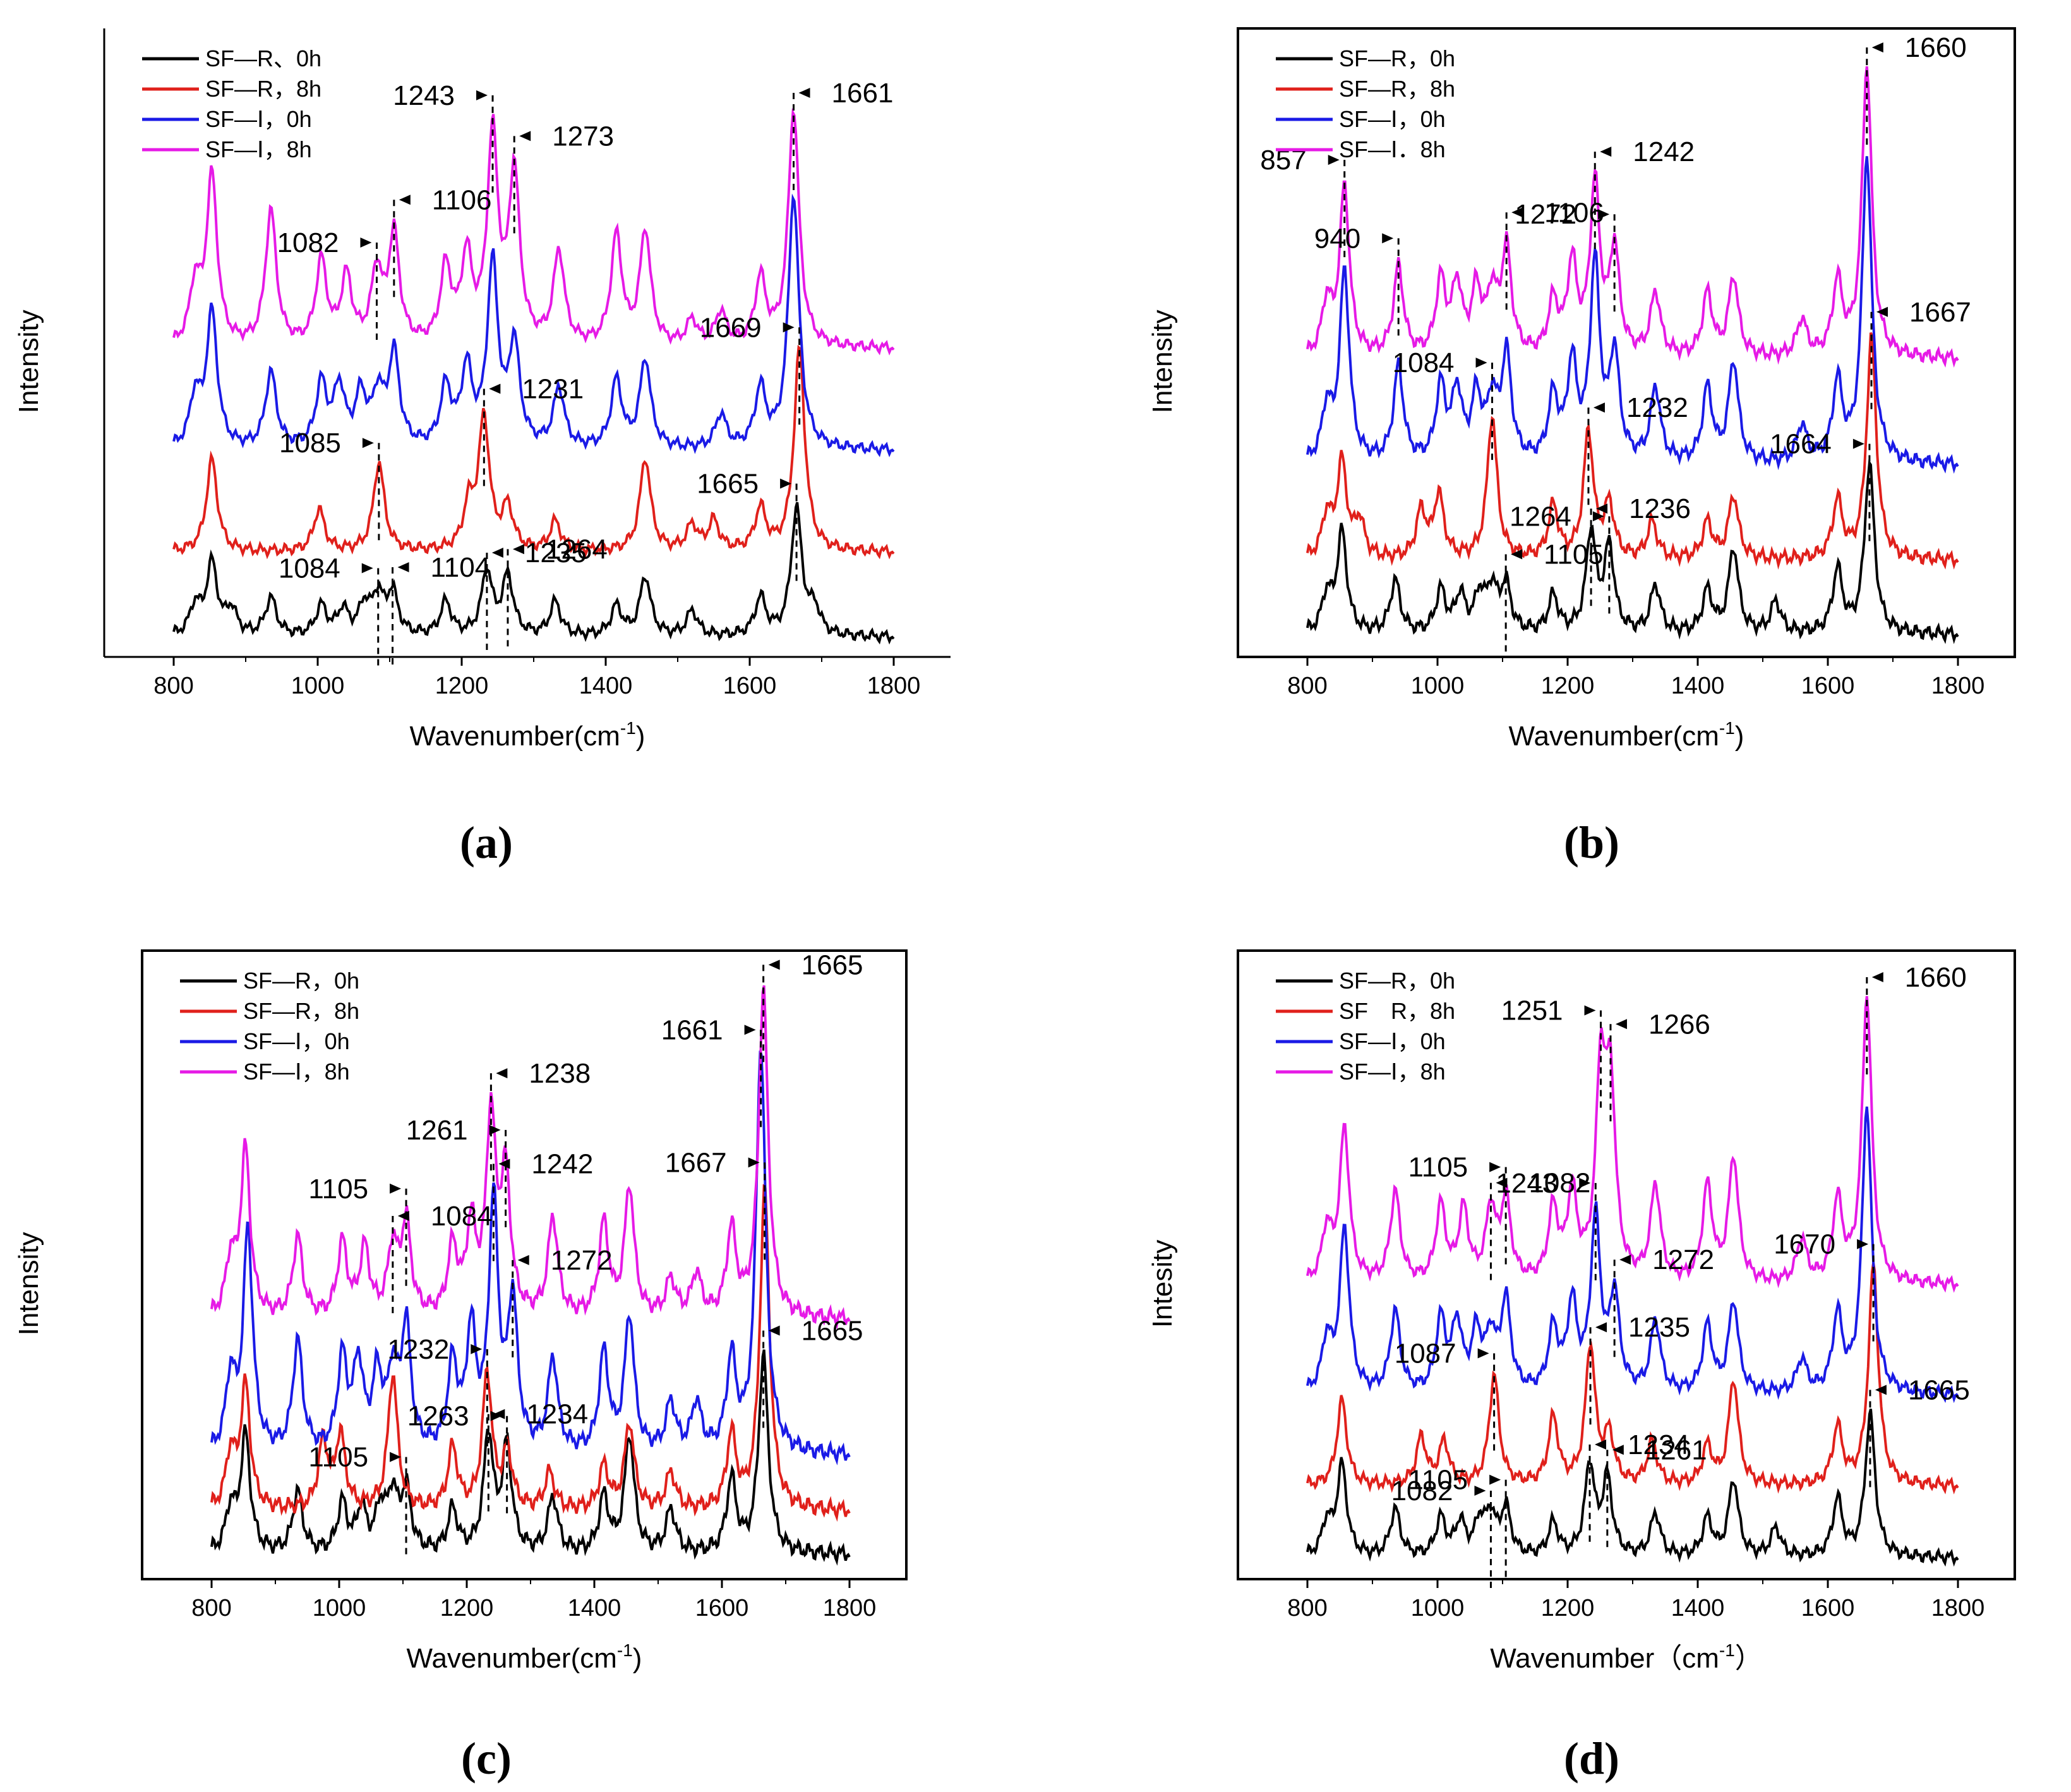 Image resolution: width=2071 pixels, height=1792 pixels. What do you see at coordinates (1727, 728) in the screenshot?
I see `x-axis-title-sup: -1` at bounding box center [1727, 728].